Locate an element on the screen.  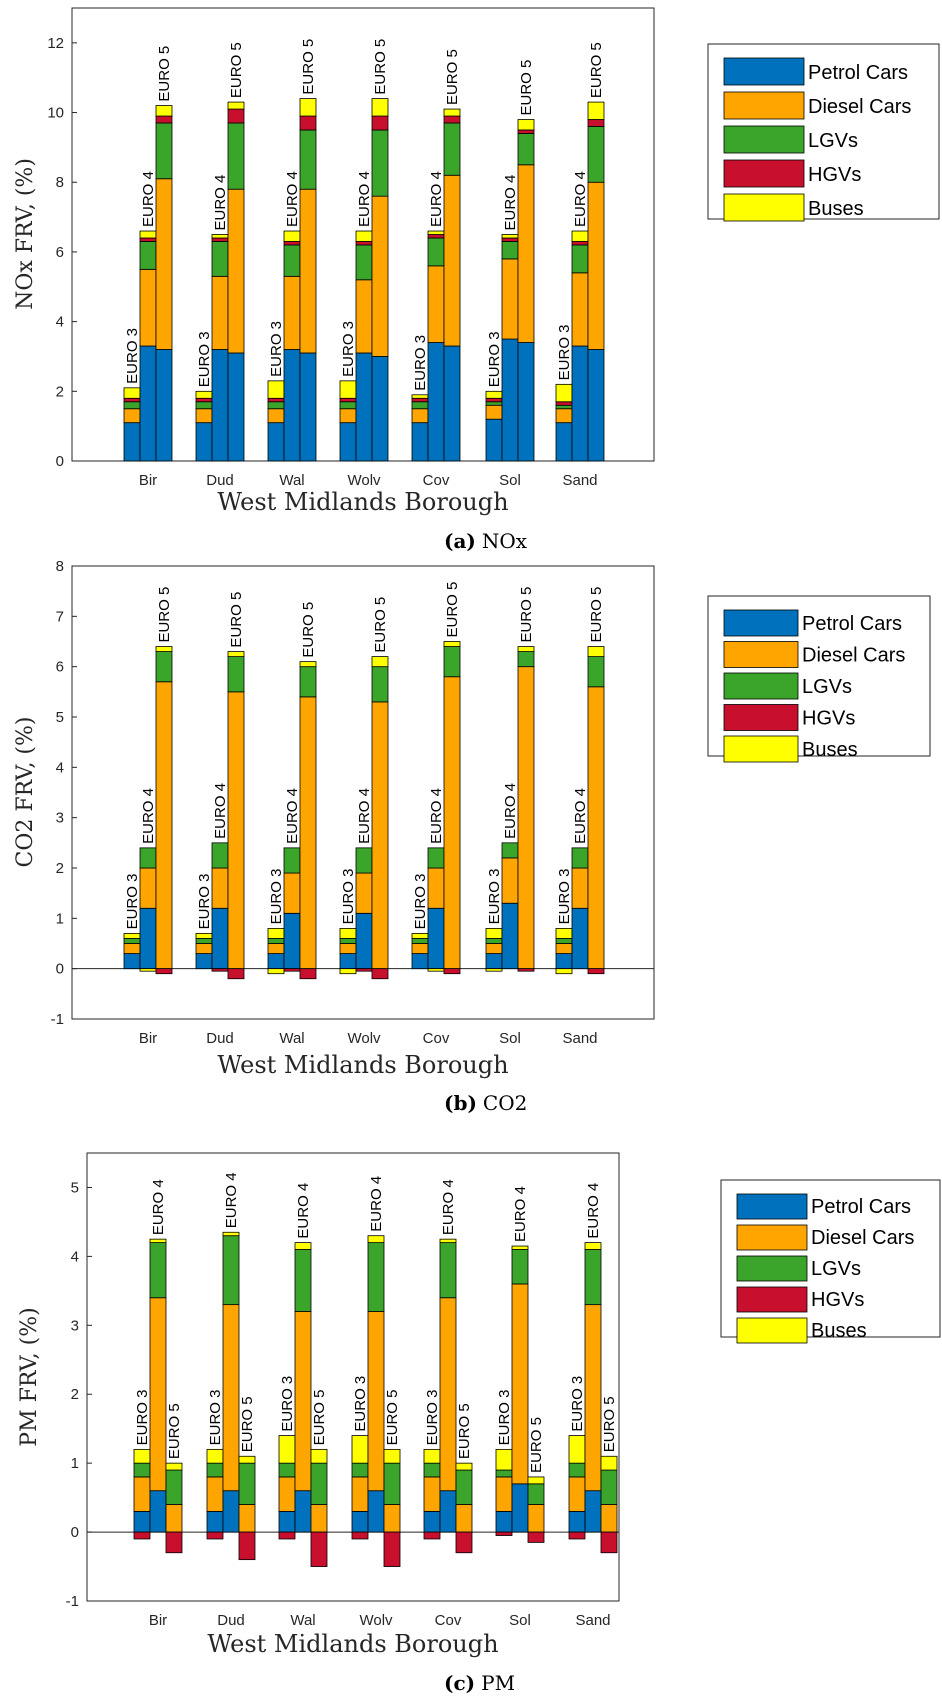
y-axis-label: NOx FRV, (%) is located at coordinates (25, 234).